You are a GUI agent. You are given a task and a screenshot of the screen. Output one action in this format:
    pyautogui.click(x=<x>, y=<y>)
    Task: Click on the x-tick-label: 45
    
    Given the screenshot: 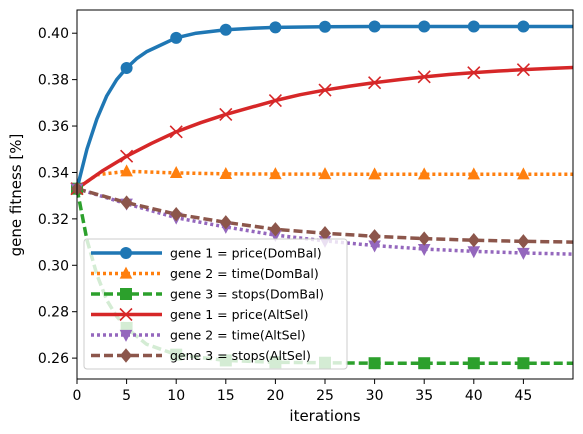 What is the action you would take?
    pyautogui.click(x=523, y=396)
    